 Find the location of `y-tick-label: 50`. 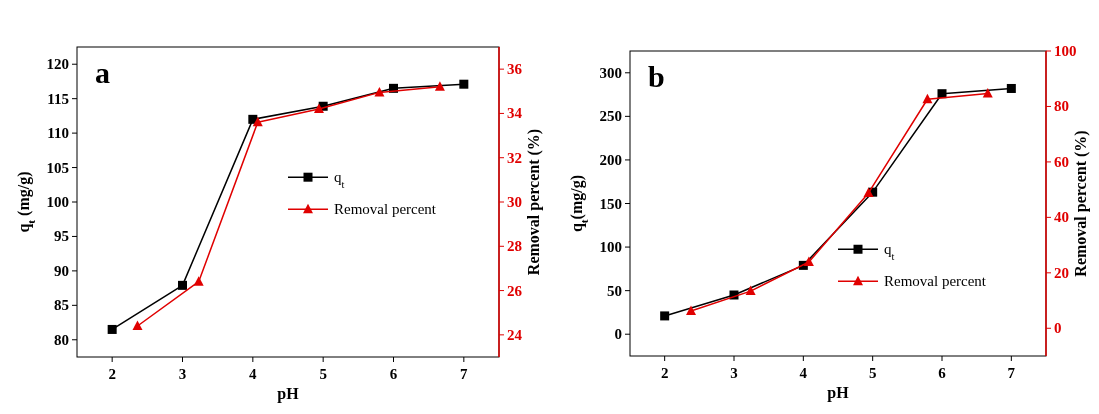

y-tick-label: 50 is located at coordinates (614, 290).